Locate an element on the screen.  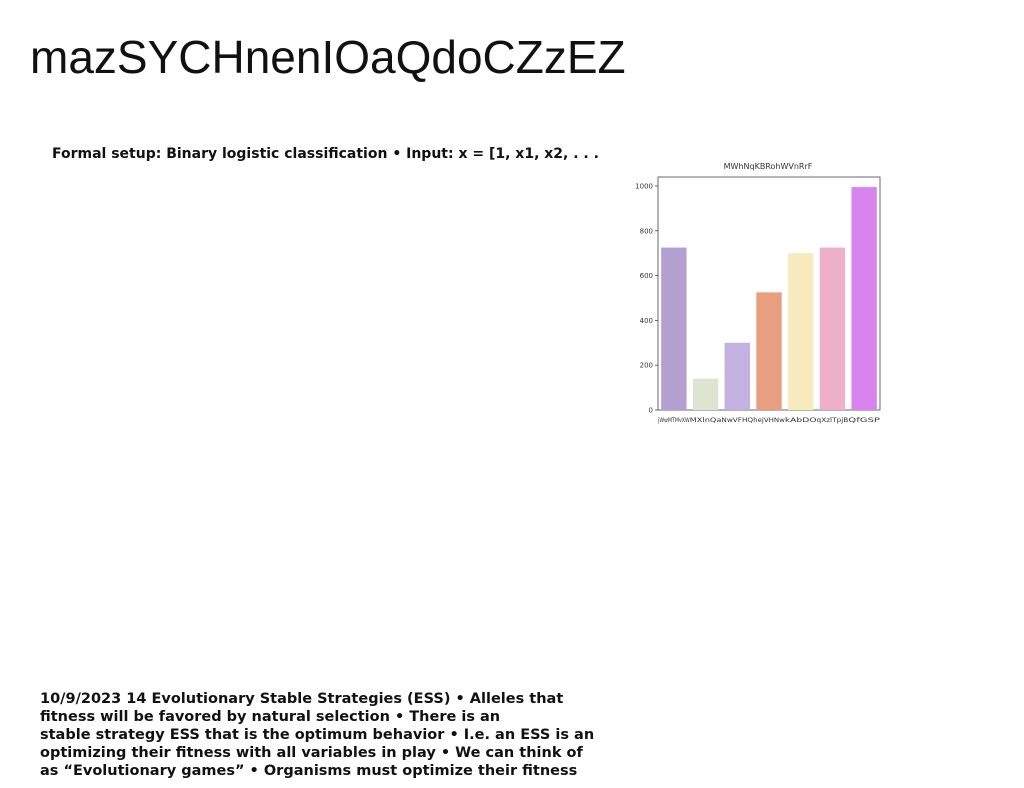
y-tick-label: 600 is located at coordinates (646, 276).